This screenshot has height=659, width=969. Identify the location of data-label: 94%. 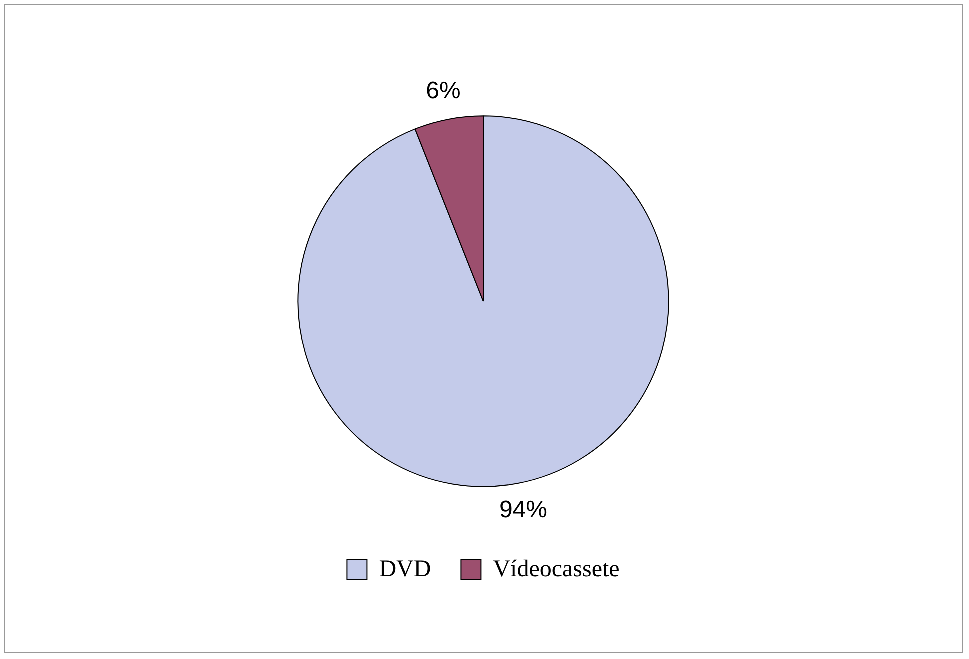
(523, 510).